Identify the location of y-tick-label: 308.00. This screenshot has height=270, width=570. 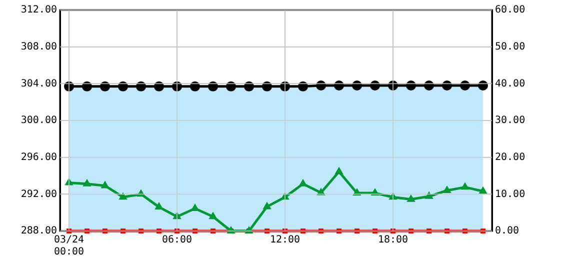
(38, 46).